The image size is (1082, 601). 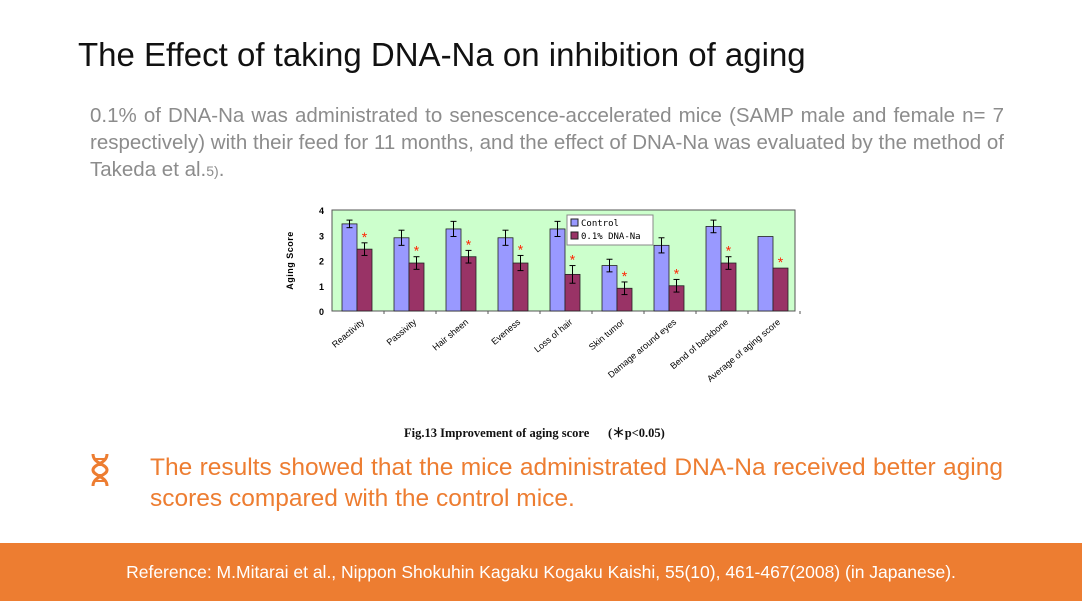 What do you see at coordinates (600, 224) in the screenshot?
I see `legend-label: Control` at bounding box center [600, 224].